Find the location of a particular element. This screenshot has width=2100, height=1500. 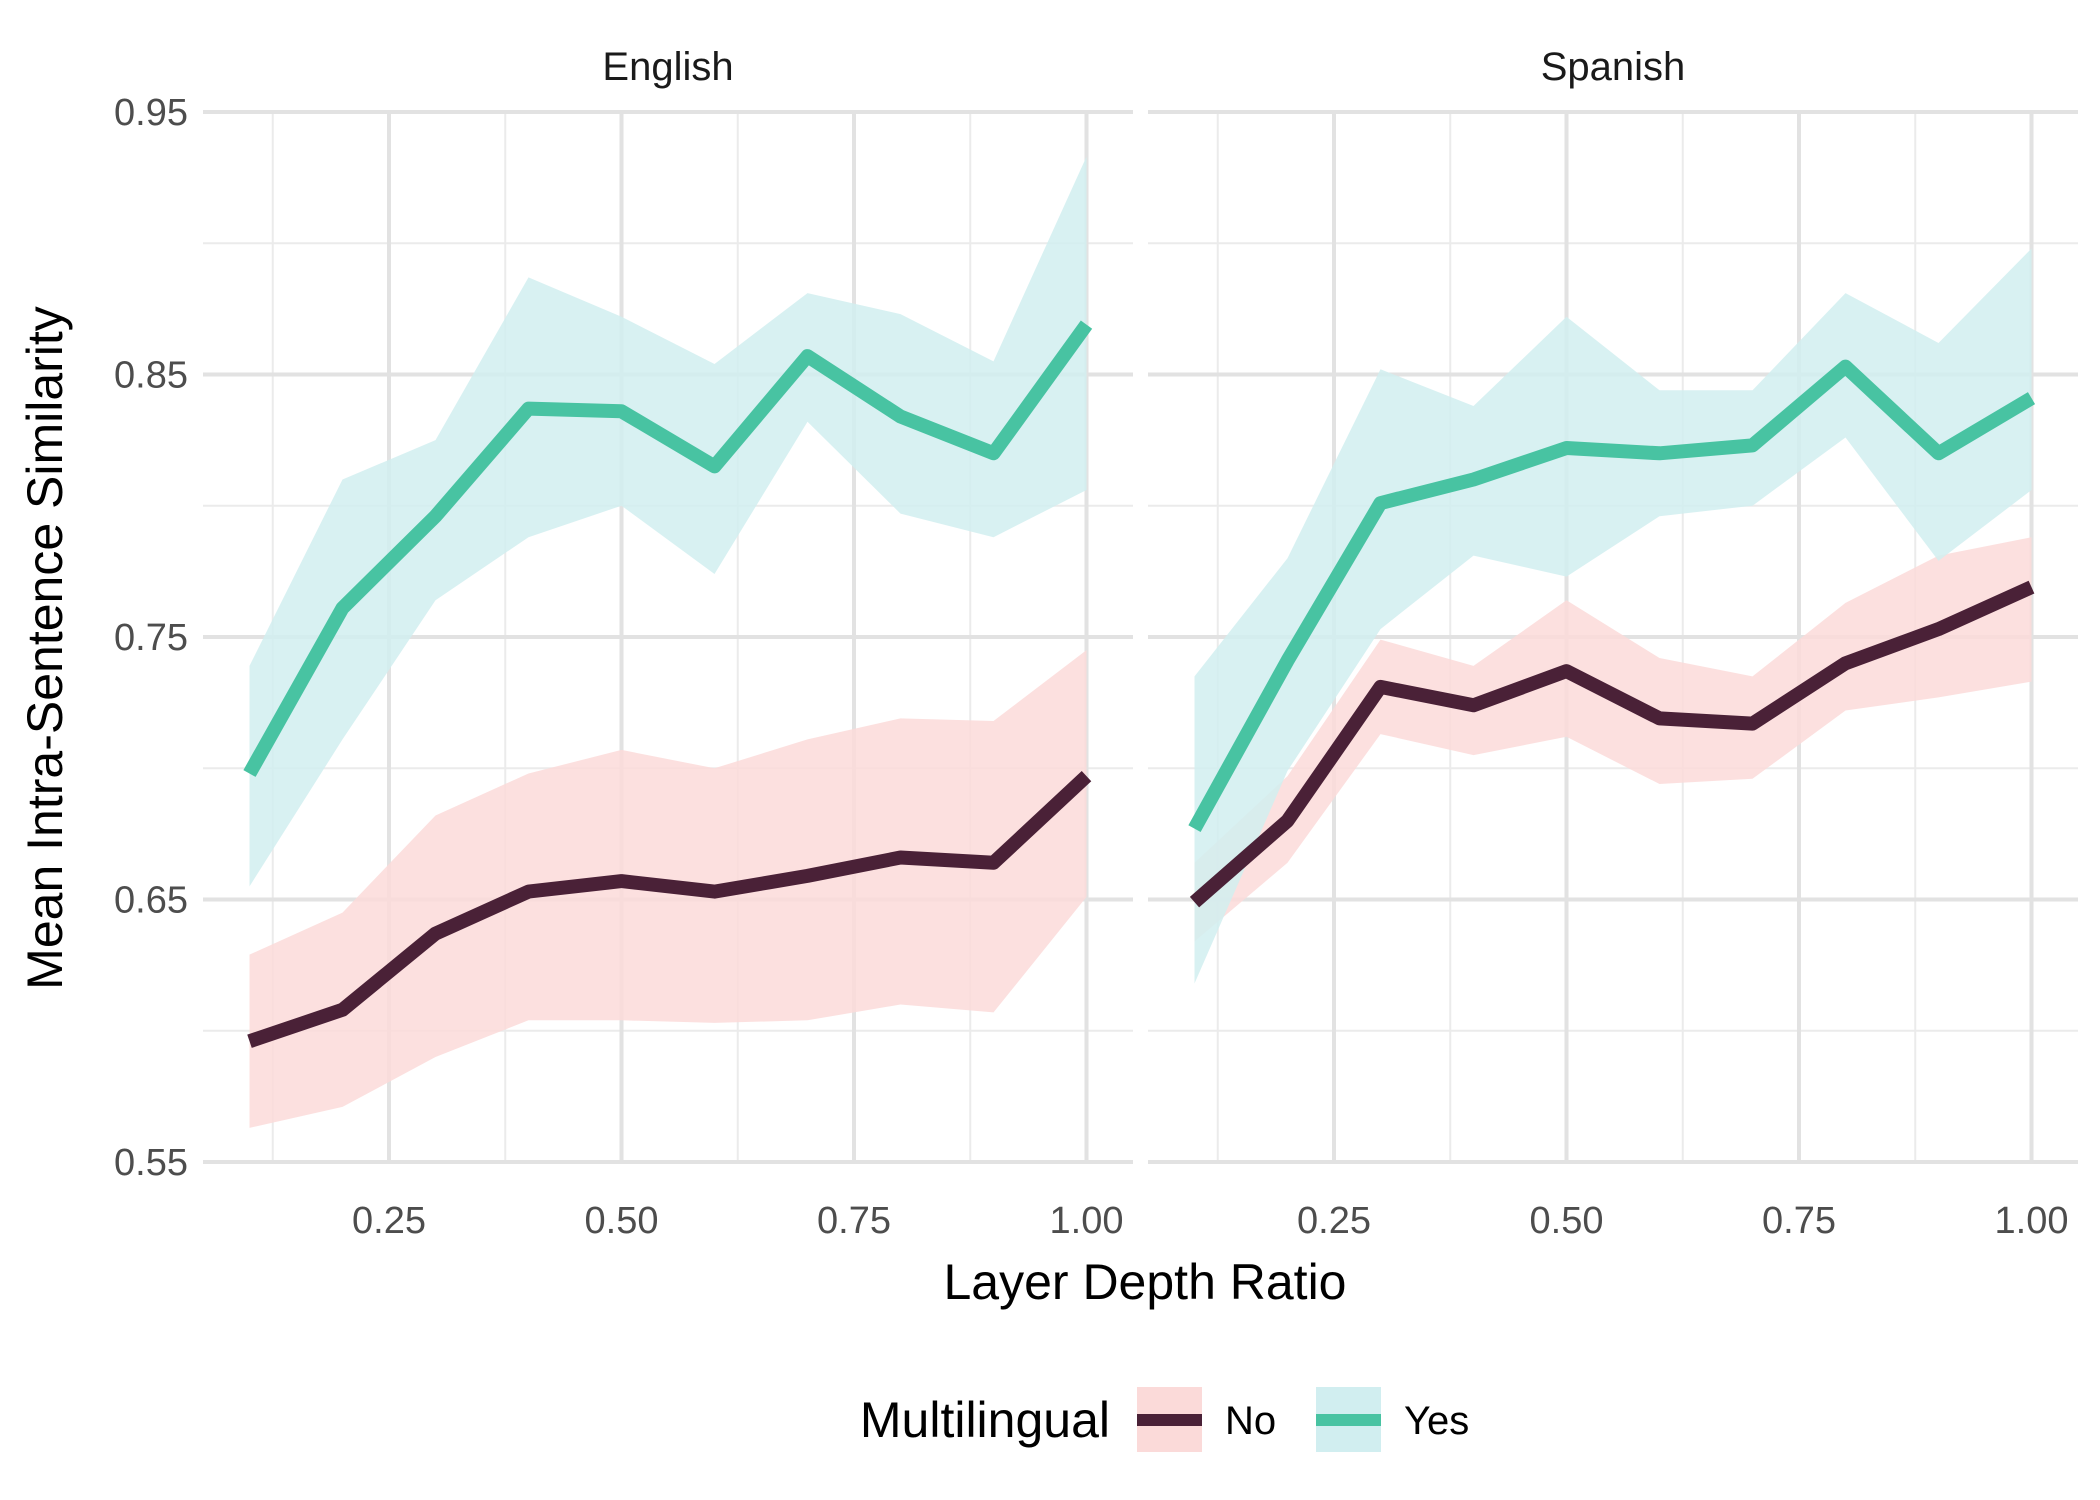

y-tick-label: 0.65 is located at coordinates (151, 901).